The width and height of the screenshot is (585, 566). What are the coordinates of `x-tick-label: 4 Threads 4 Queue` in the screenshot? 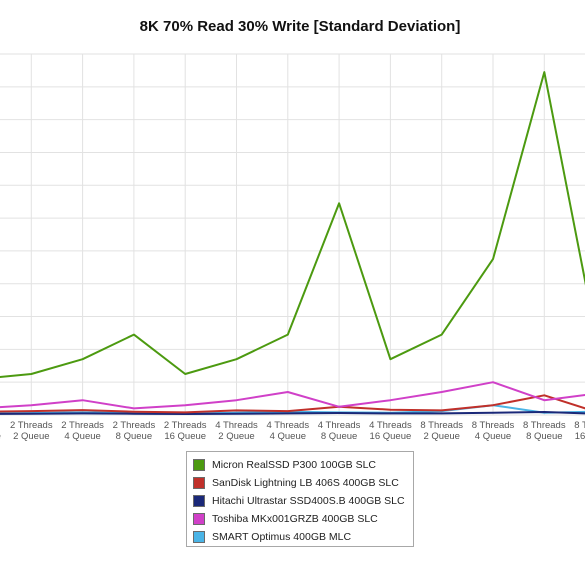 It's located at (287, 431).